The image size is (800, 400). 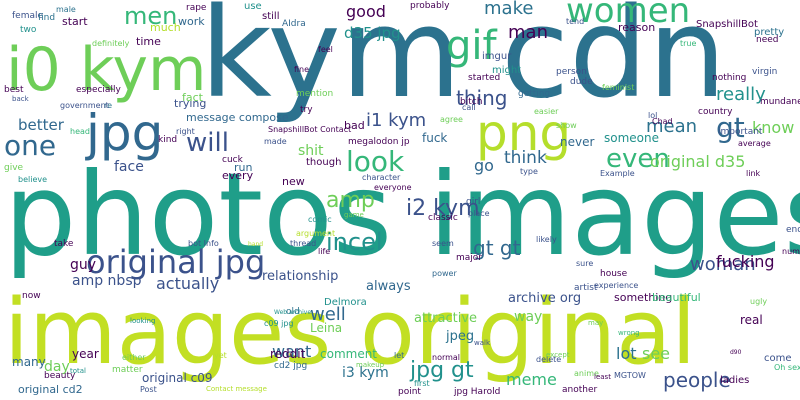 What do you see at coordinates (300, 276) in the screenshot?
I see `word: relationship` at bounding box center [300, 276].